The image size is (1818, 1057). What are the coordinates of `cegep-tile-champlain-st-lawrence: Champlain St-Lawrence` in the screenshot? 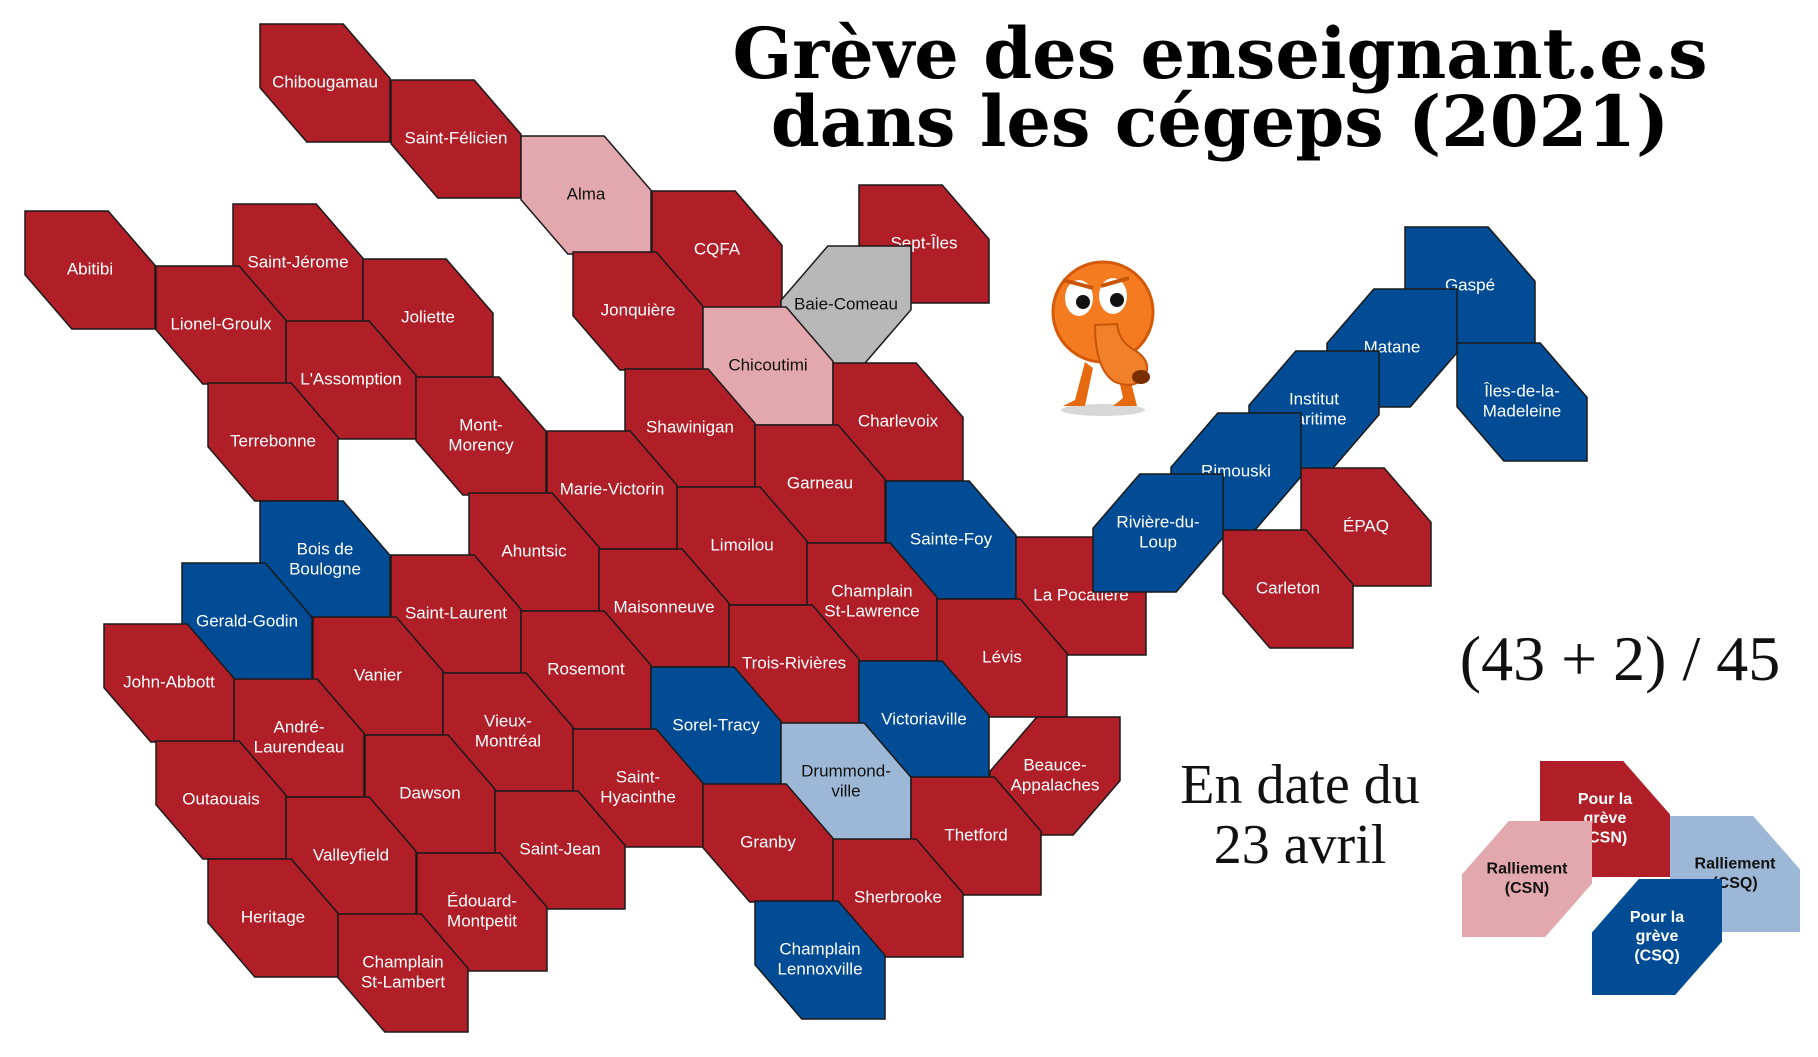 It's located at (872, 602).